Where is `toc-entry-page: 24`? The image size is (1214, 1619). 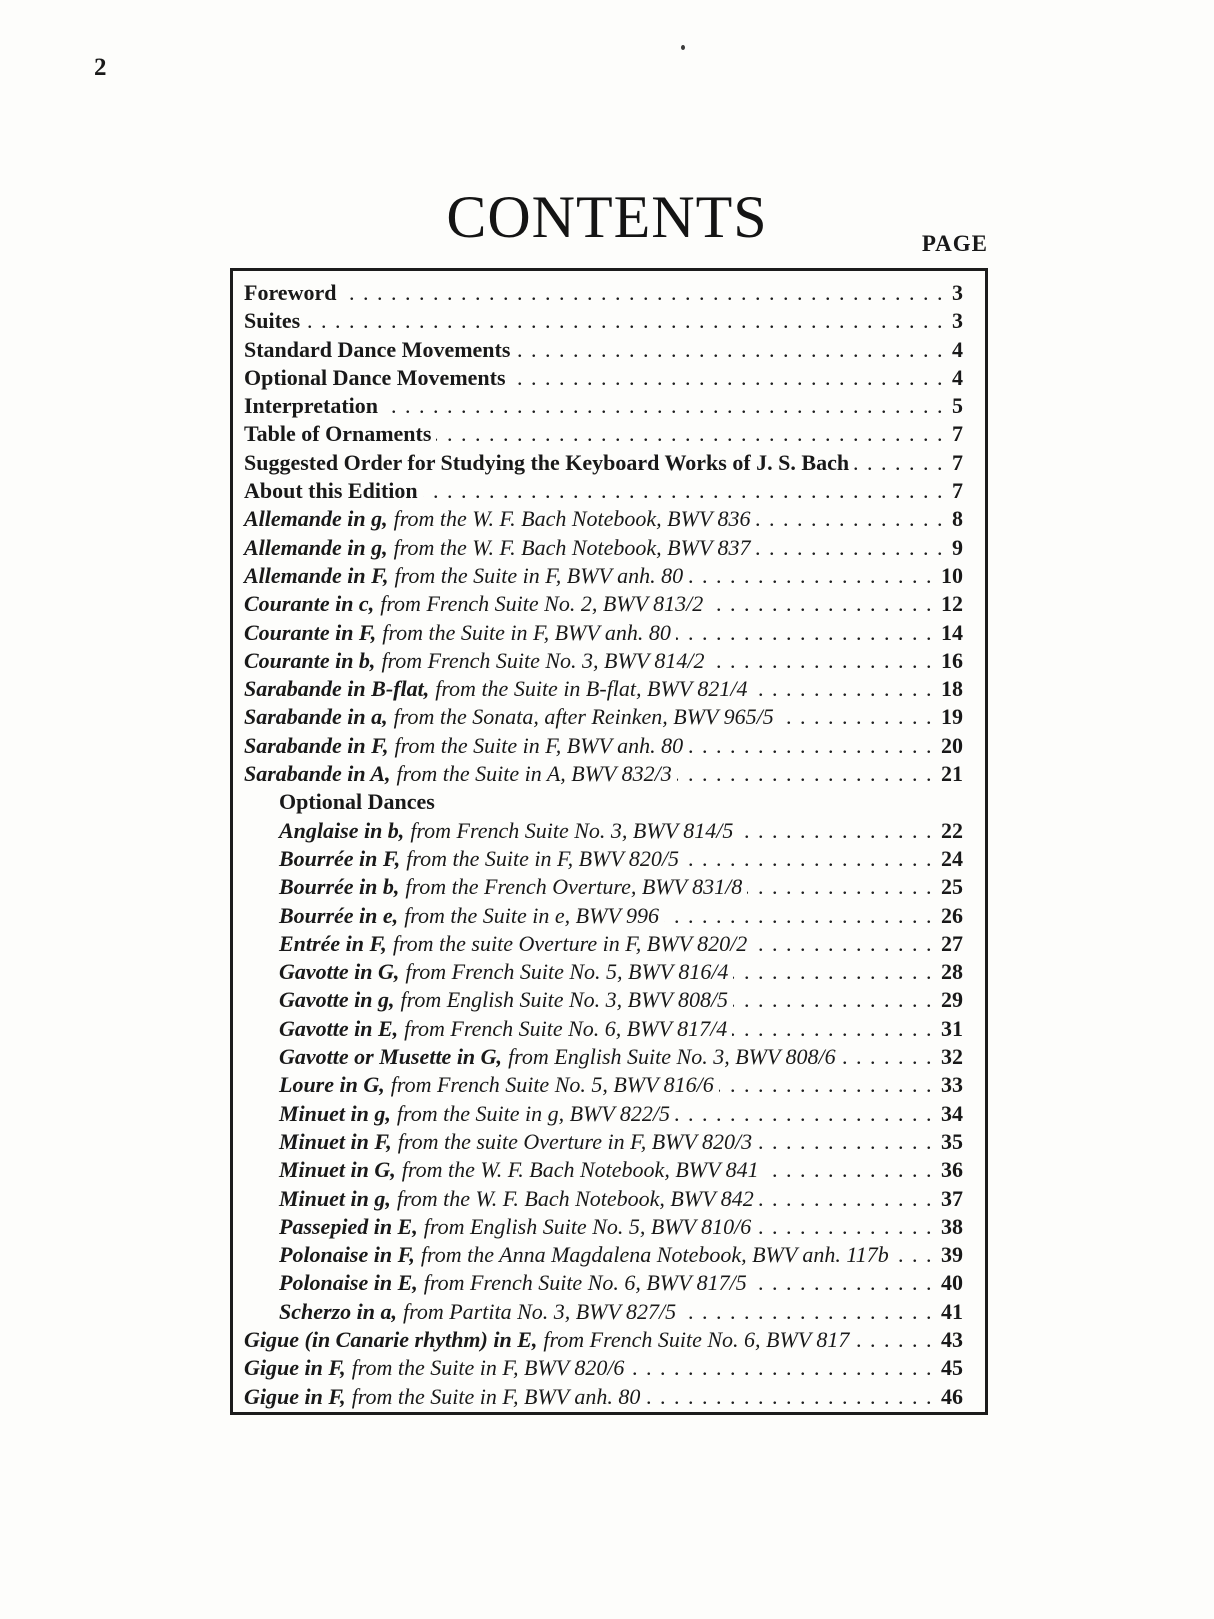
toc-entry-page: 24 is located at coordinates (952, 858).